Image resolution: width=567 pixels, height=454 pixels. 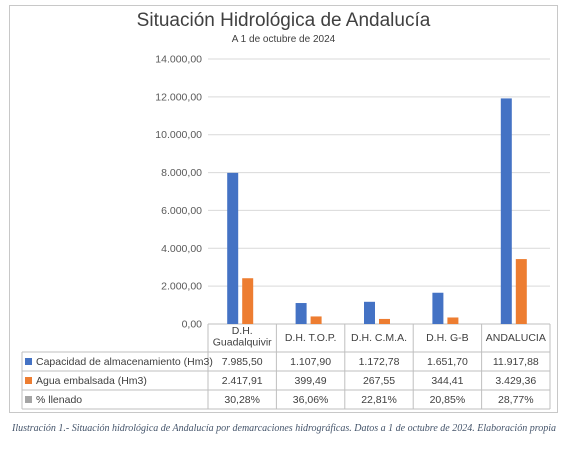 What do you see at coordinates (242, 400) in the screenshot?
I see `data-label: 30,28%` at bounding box center [242, 400].